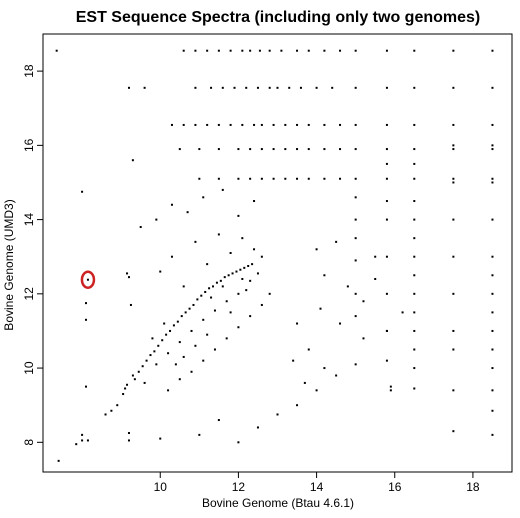 Image resolution: width=520 pixels, height=518 pixels. What do you see at coordinates (161, 487) in the screenshot?
I see `x-tick-label: 10` at bounding box center [161, 487].